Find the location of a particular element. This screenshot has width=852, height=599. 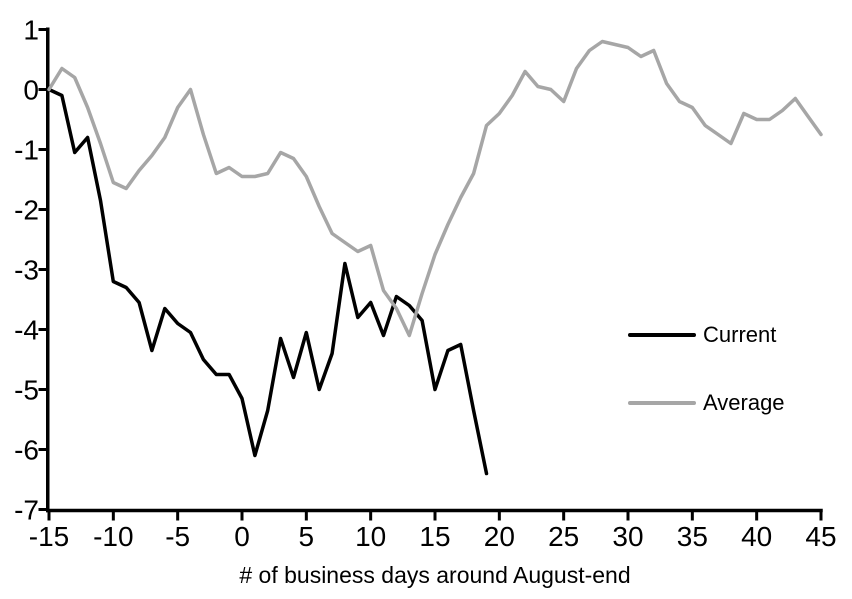

x-tick-label: 35 is located at coordinates (692, 536).